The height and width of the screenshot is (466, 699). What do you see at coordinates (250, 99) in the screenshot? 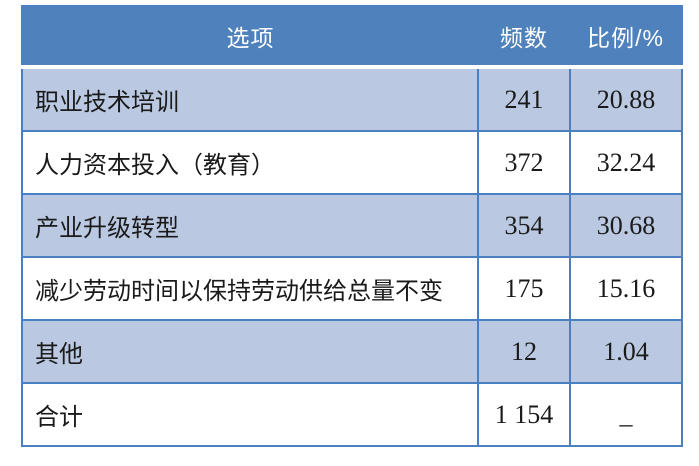
I see `cell-option: 职业技术培训` at bounding box center [250, 99].